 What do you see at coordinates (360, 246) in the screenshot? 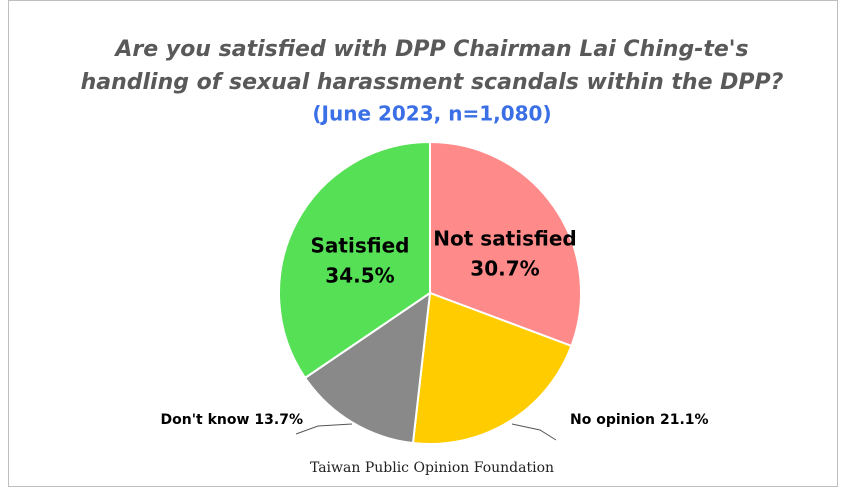
I see `slice-label: Satisfied` at bounding box center [360, 246].